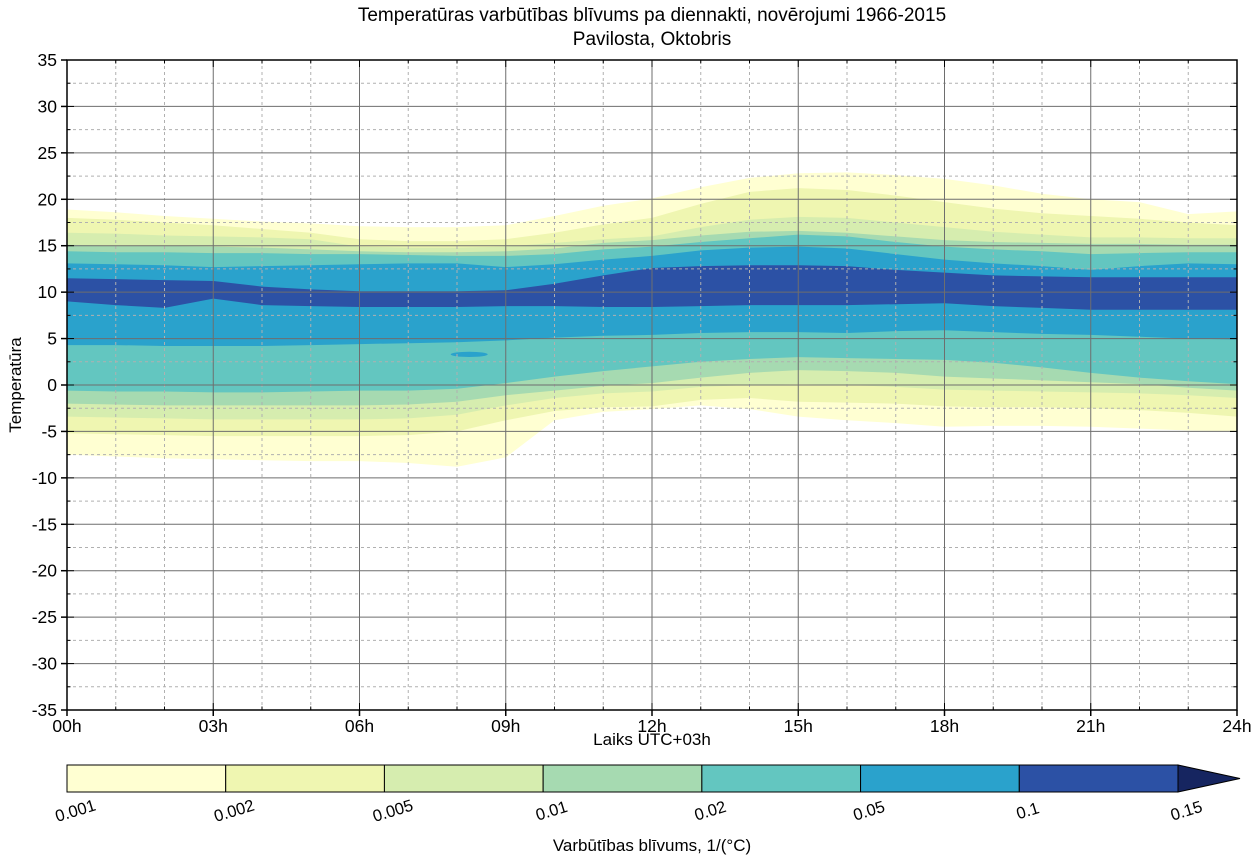 The width and height of the screenshot is (1260, 868). I want to click on x-axis-label: Laiks UTC+03h, so click(652, 739).